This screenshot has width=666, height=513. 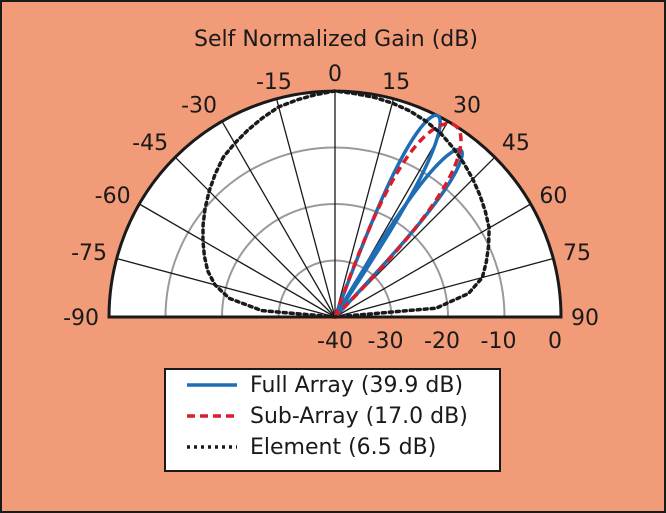 What do you see at coordinates (442, 341) in the screenshot?
I see `radial-tick-label: -20` at bounding box center [442, 341].